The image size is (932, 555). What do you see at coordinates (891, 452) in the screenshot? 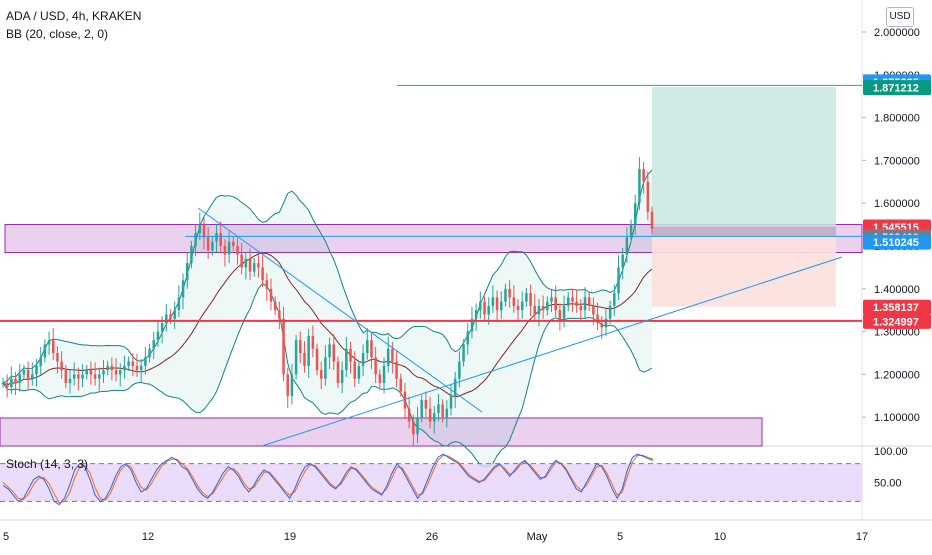
I see `stoch-tick-label: 100.00` at bounding box center [891, 452].